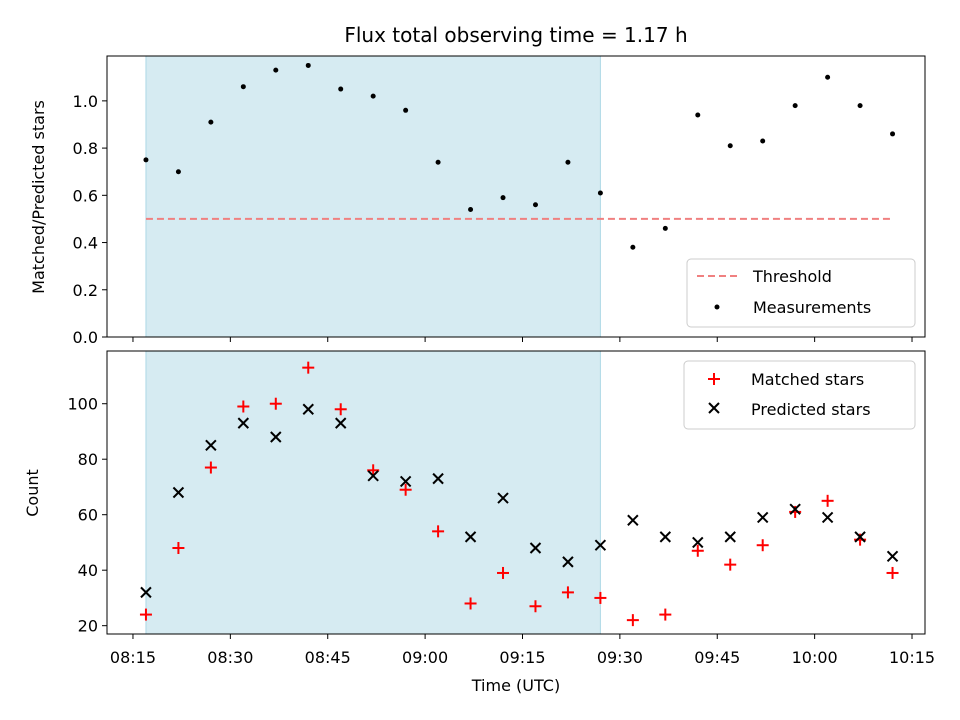  I want to click on x-tick-label: 08:45, so click(328, 657).